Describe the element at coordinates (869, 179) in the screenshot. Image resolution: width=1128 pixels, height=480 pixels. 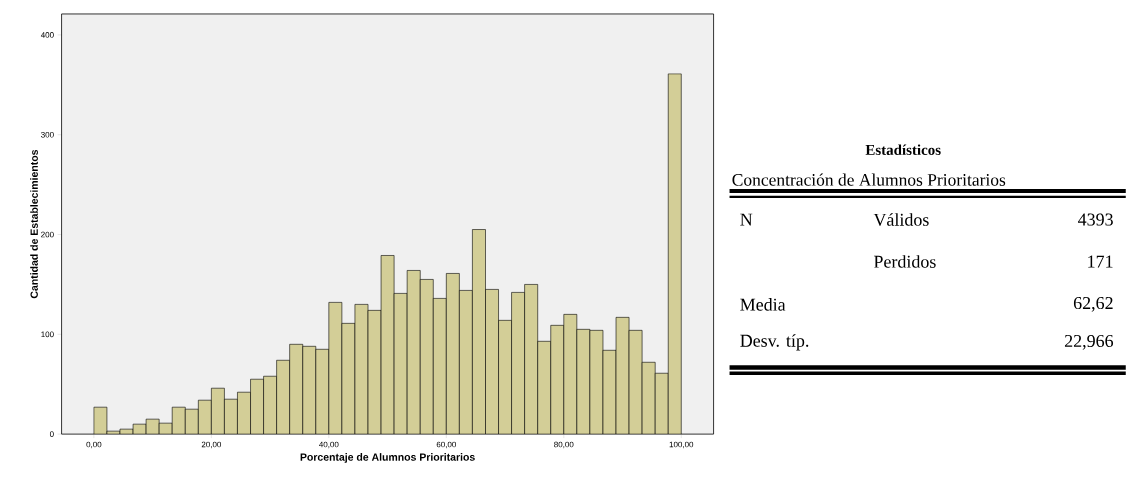
I see `text: Concentración de Alumnos Prioritarios` at that location.